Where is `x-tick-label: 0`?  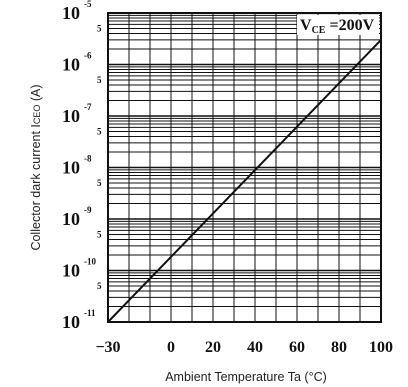 x-tick-label: 0 is located at coordinates (171, 347).